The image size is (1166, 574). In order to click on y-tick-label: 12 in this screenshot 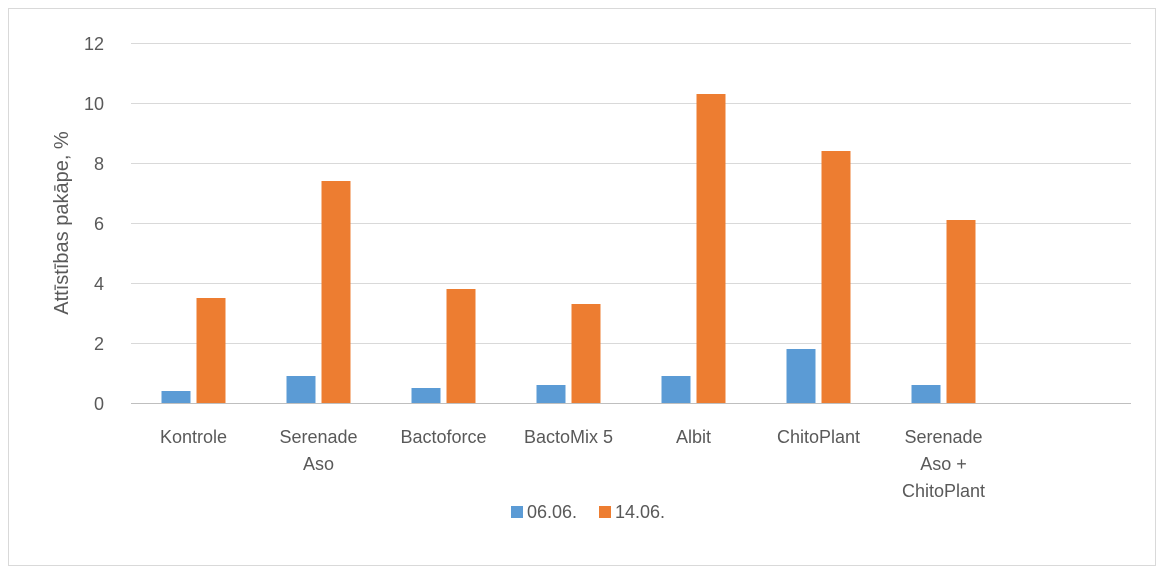, I will do `click(94, 44)`.